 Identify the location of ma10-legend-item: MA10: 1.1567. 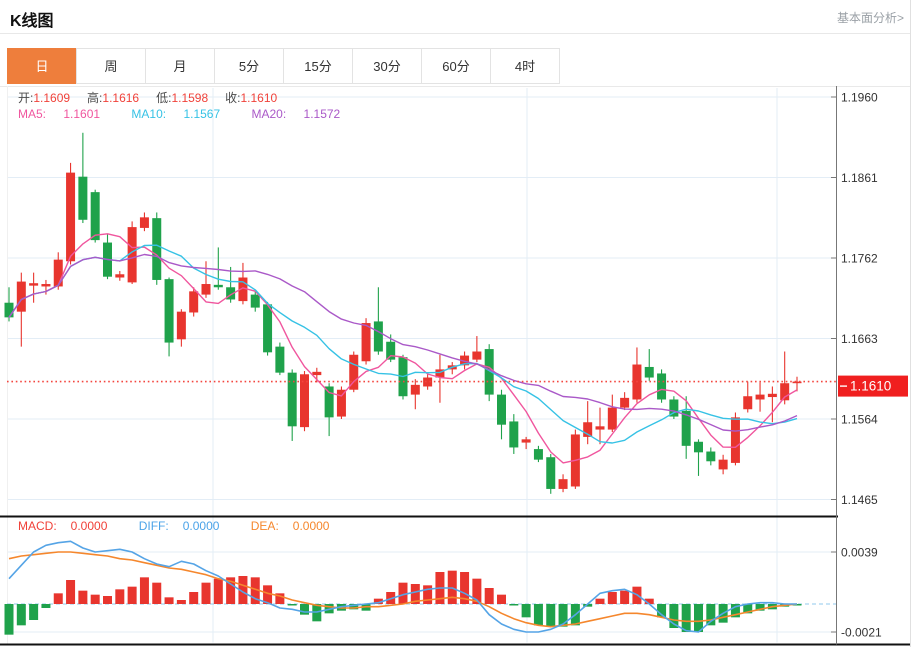
(176, 114).